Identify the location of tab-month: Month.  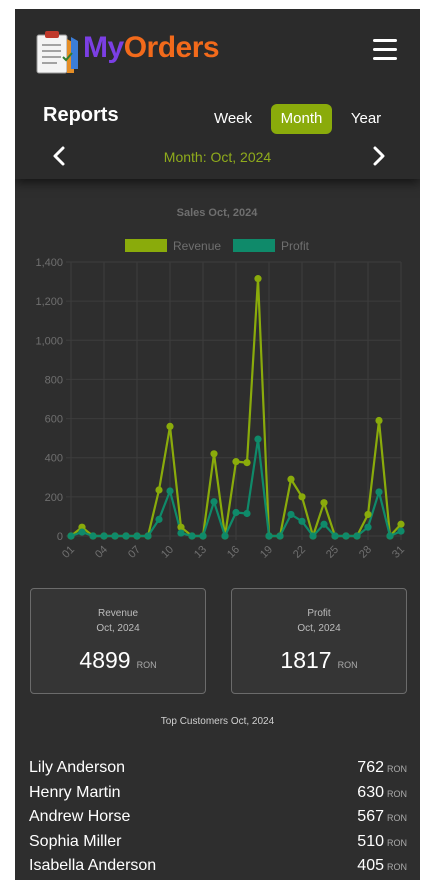
(301, 119).